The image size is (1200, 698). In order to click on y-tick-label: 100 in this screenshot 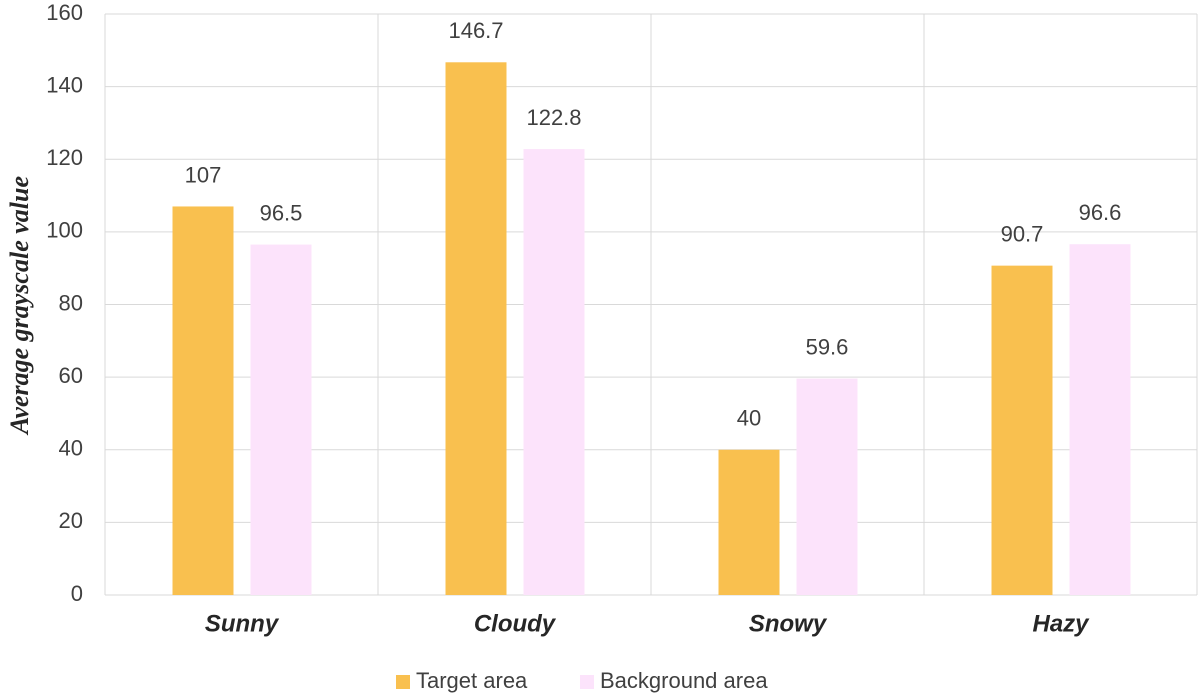, I will do `click(64, 230)`.